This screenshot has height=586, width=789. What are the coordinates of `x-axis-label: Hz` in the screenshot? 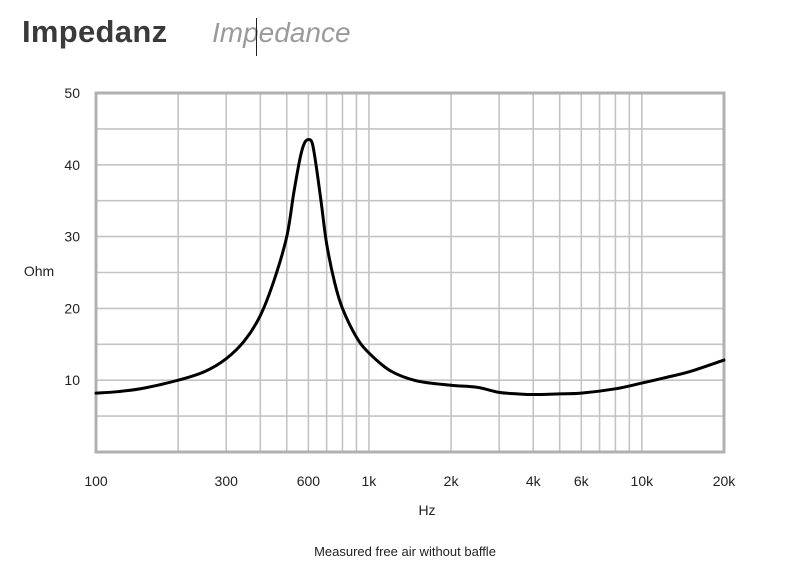 It's located at (426, 510).